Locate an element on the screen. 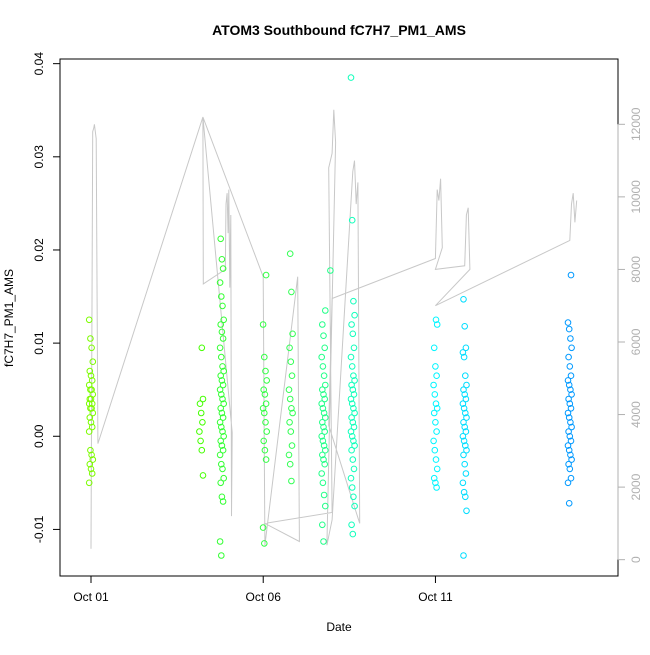 This screenshot has width=650, height=655. y-left-tick-label: 0.02 is located at coordinates (39, 250).